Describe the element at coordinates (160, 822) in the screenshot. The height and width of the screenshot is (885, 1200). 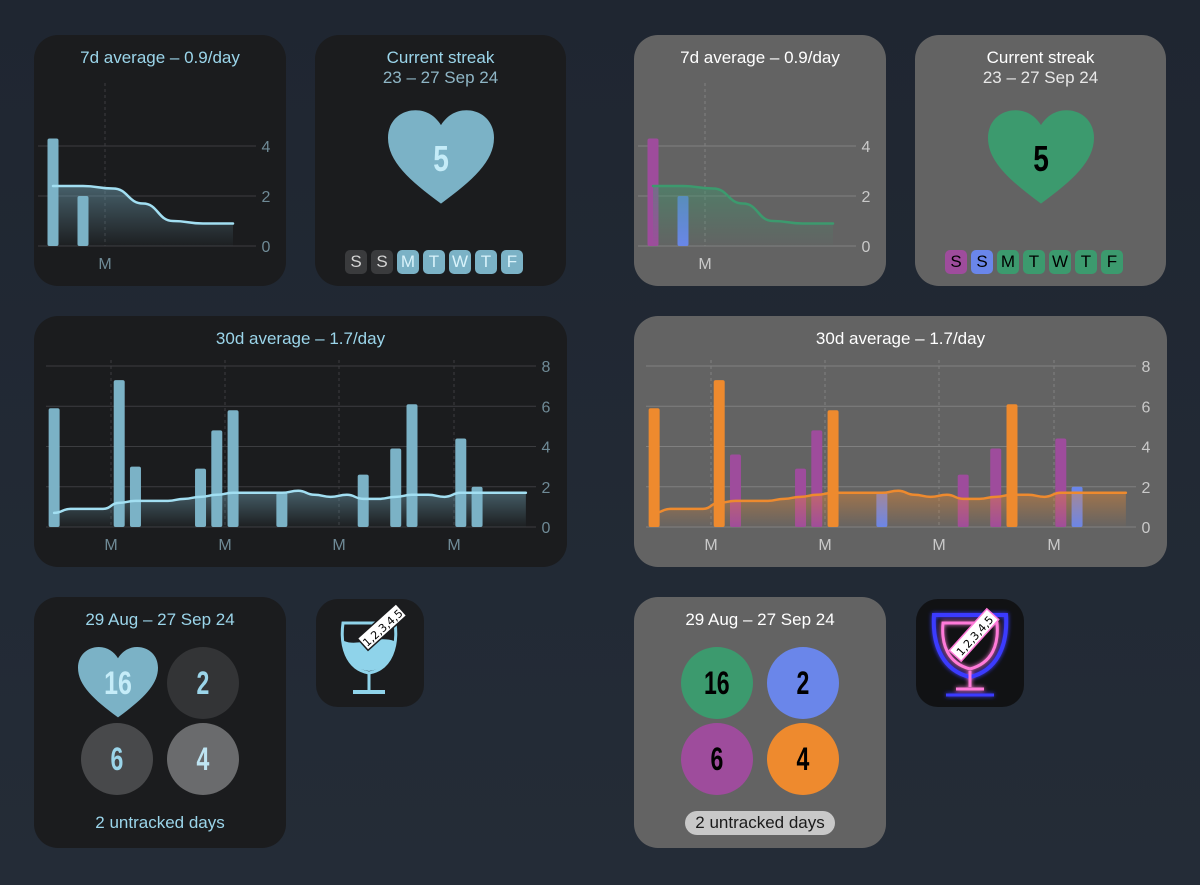
I see `dark-untracked-label: 2 untracked days` at that location.